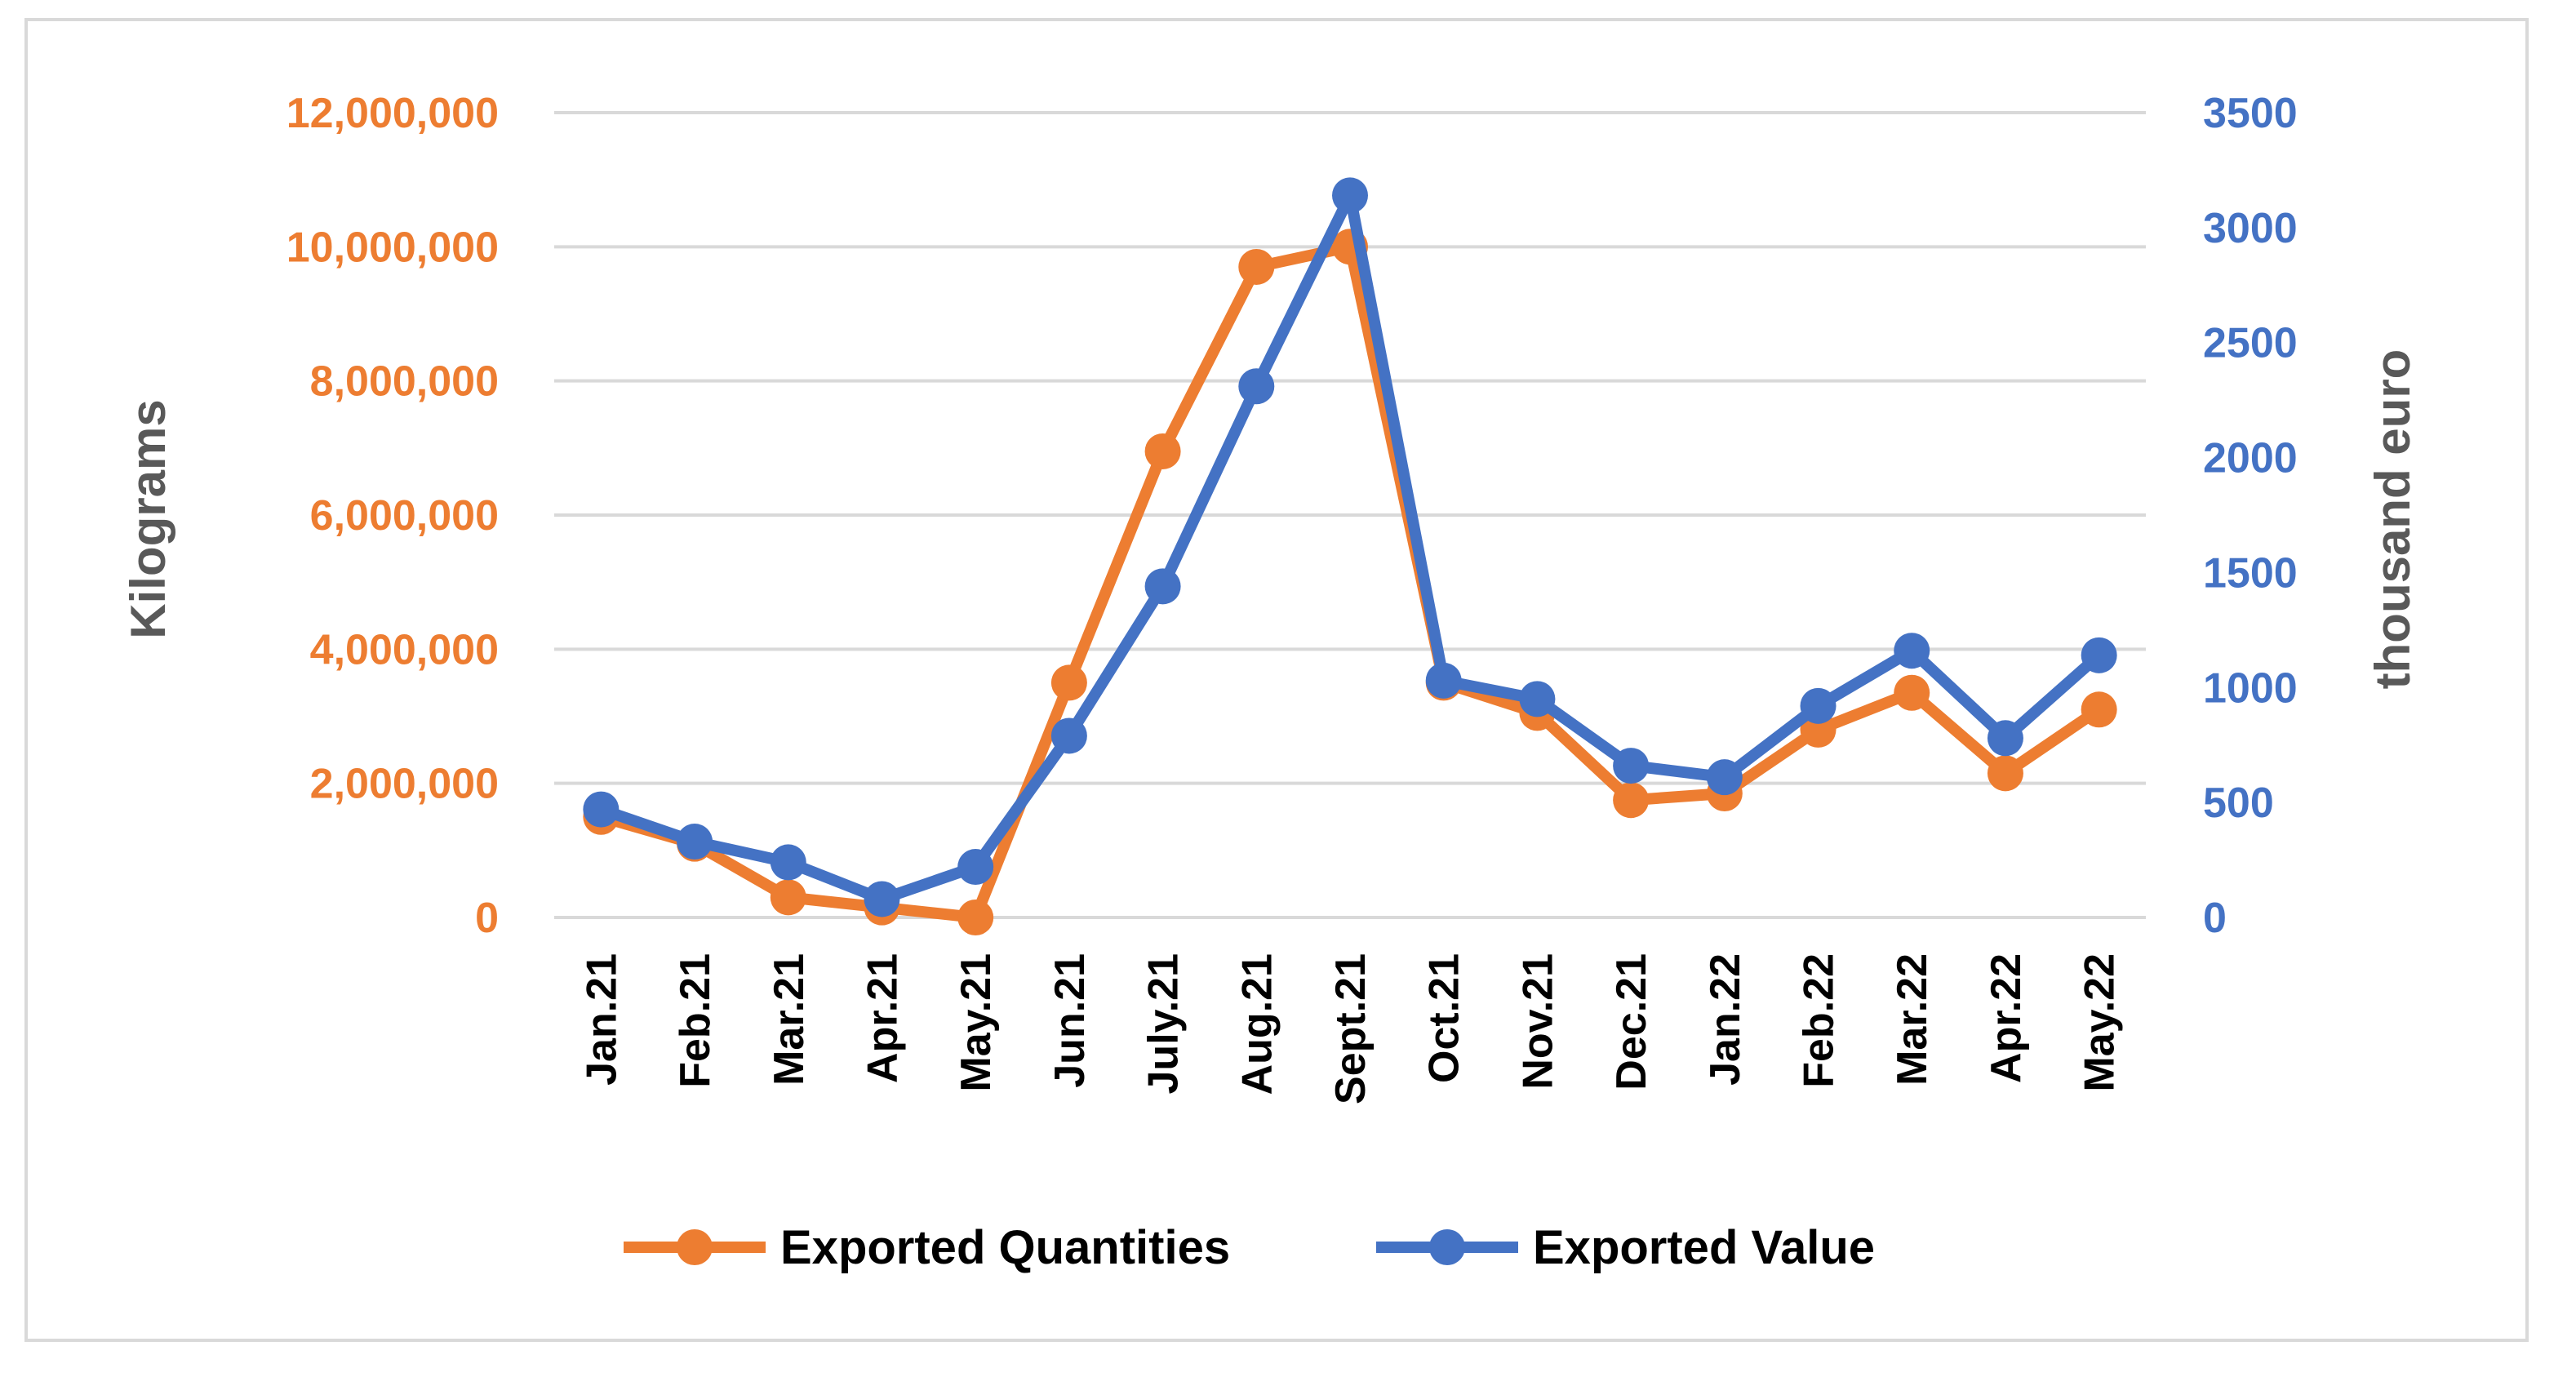 The height and width of the screenshot is (1386, 2576). I want to click on legend-item-value: Exported Value, so click(1625, 1247).